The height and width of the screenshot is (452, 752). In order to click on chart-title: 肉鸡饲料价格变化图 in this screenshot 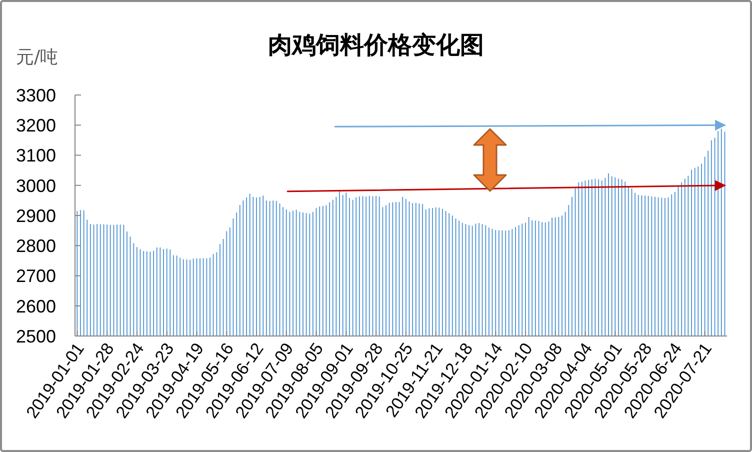, I will do `click(376, 45)`.